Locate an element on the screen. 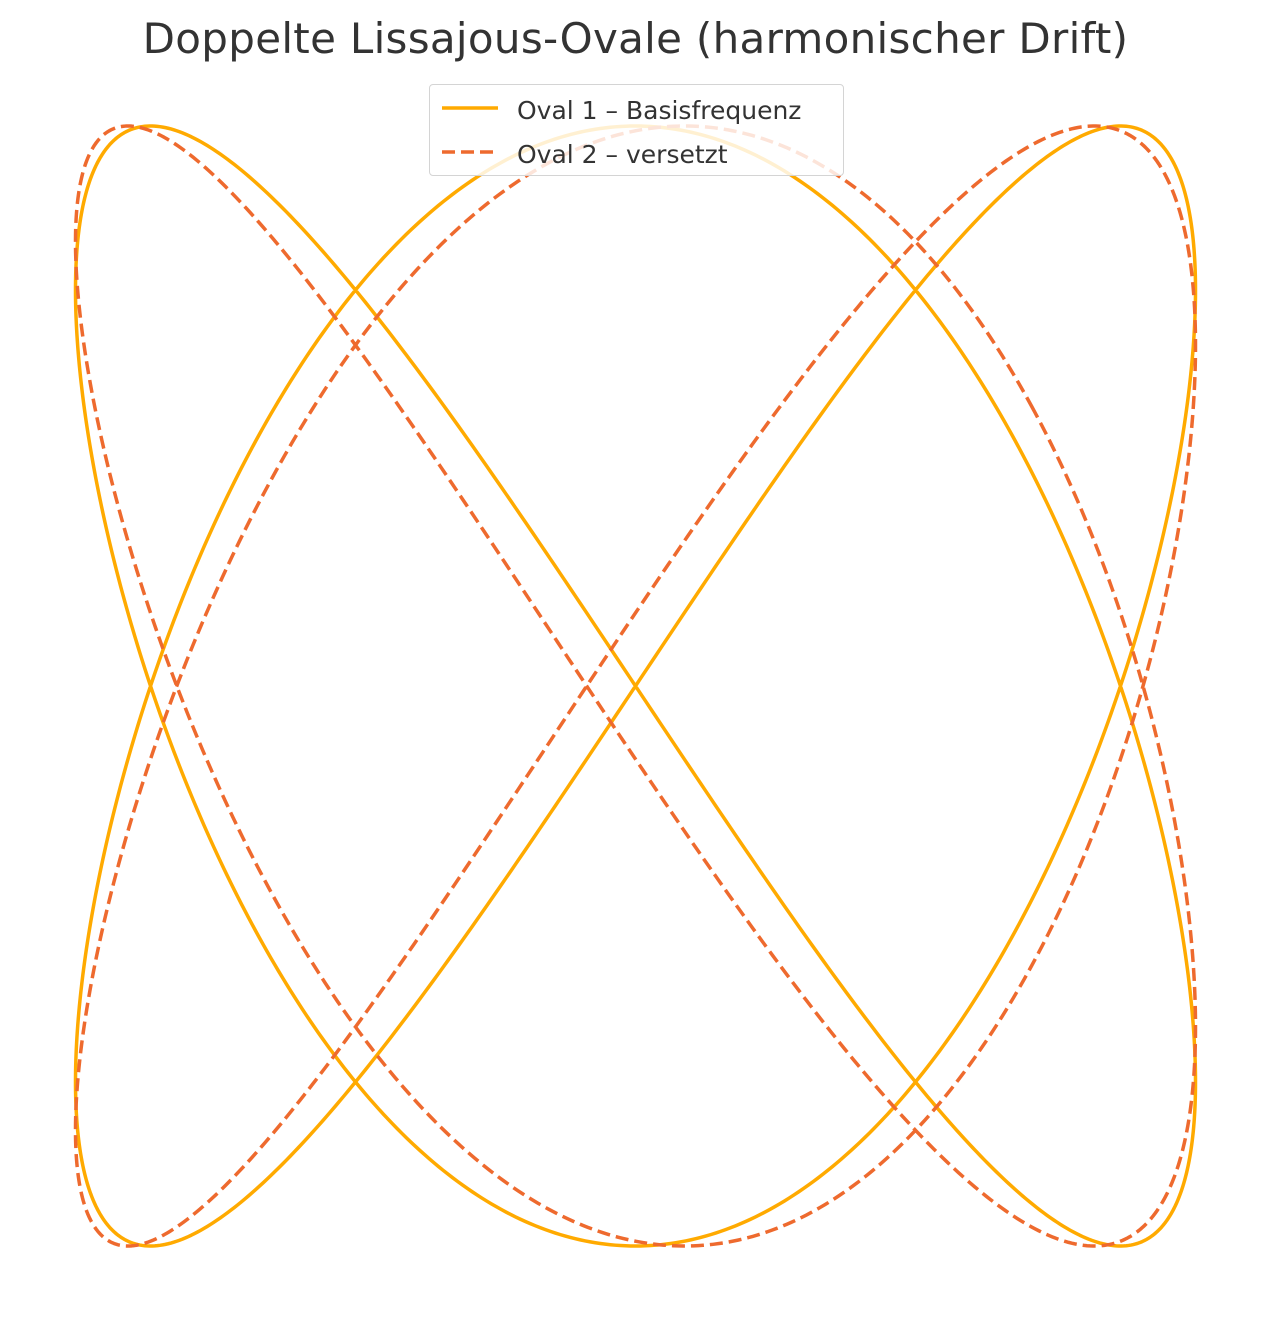 This screenshot has width=1271, height=1322. legend-item-oval-2: Oval 2 – versetzt is located at coordinates (636, 153).